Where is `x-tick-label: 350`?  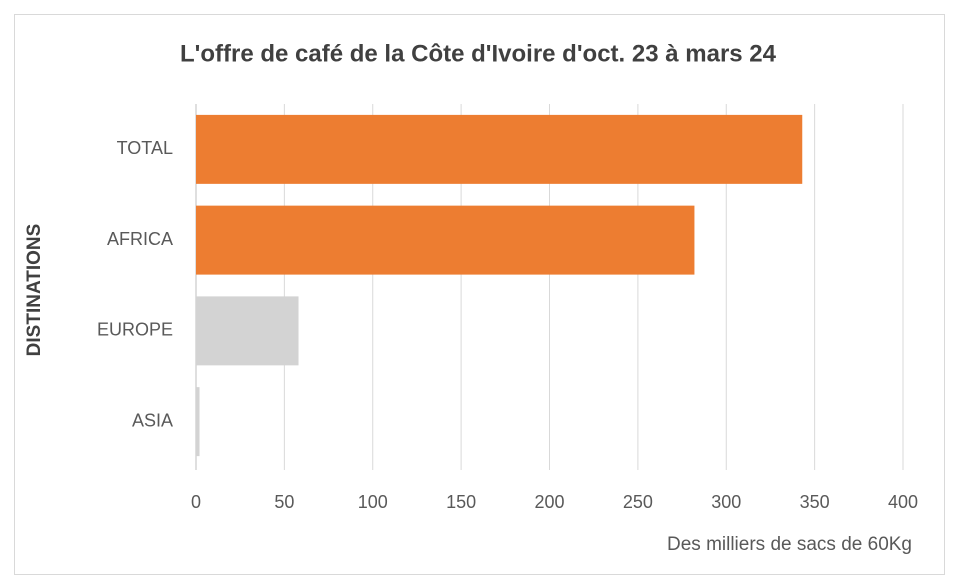 x-tick-label: 350 is located at coordinates (815, 502).